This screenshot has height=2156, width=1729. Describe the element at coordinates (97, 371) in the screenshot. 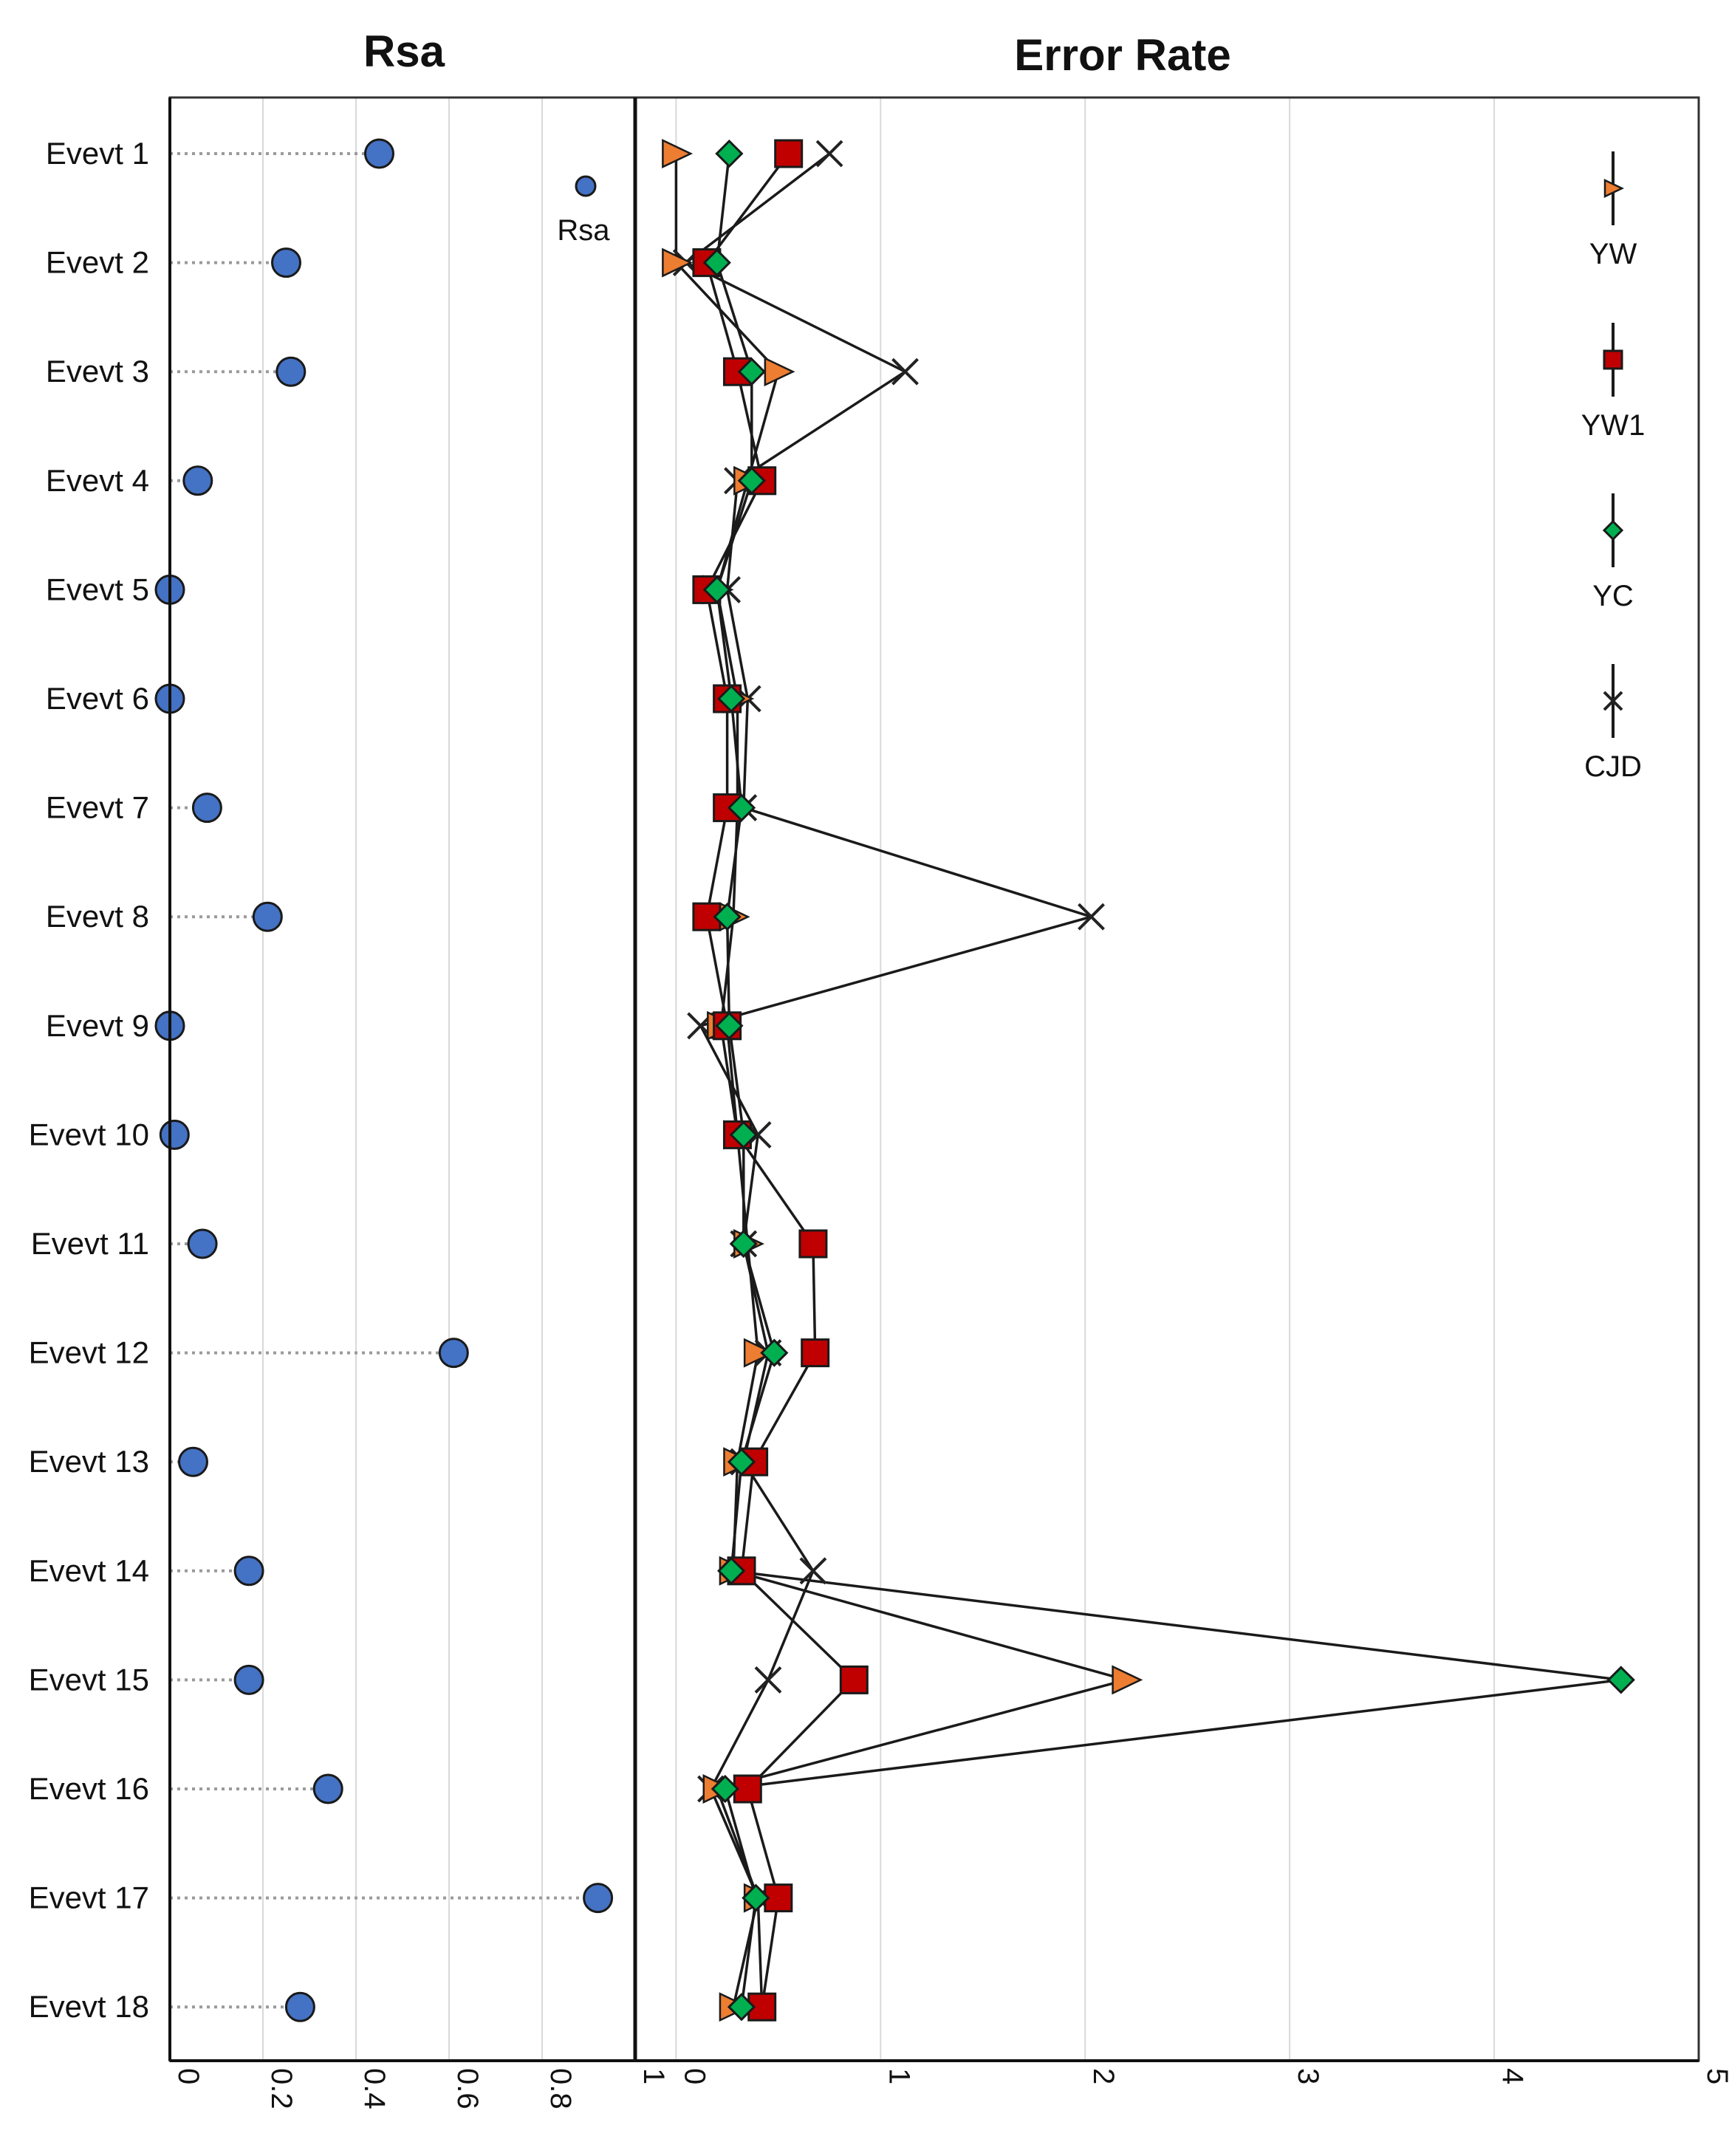

I see `event-label: Evevt 3` at that location.